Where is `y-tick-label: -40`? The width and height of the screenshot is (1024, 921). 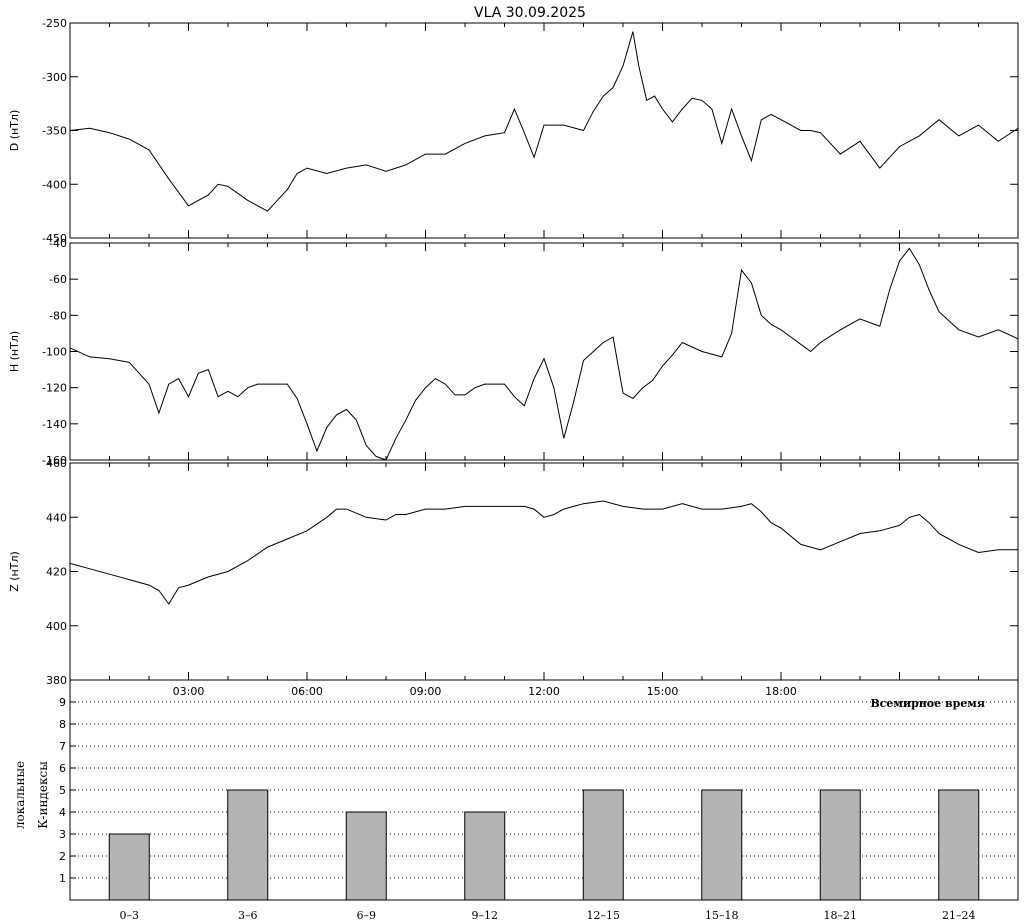
y-tick-label: -40 is located at coordinates (58, 243).